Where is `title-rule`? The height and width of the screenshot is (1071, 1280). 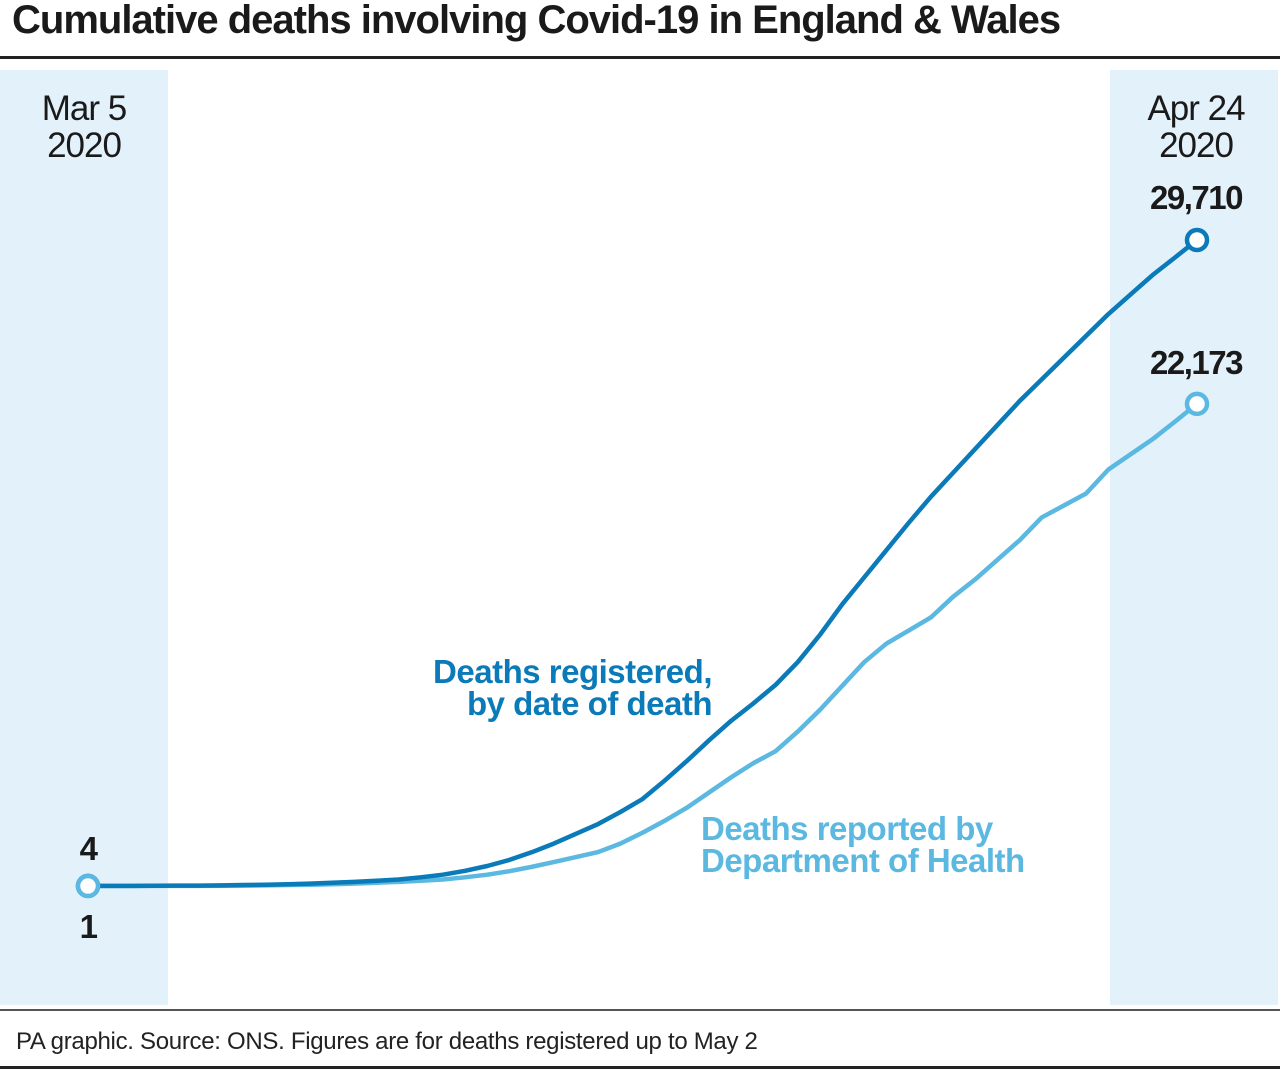
title-rule is located at coordinates (640, 57).